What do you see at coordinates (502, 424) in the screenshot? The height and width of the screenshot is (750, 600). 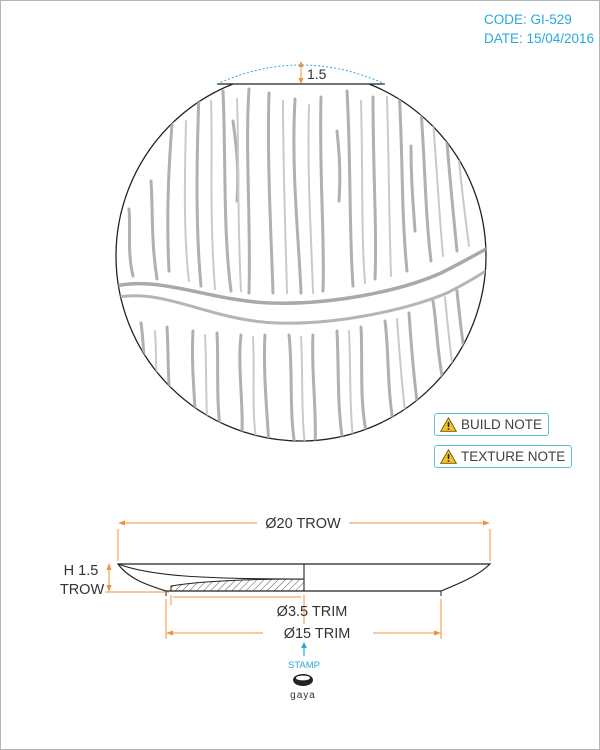 I see `build-note-label: BUILD NOTE` at bounding box center [502, 424].